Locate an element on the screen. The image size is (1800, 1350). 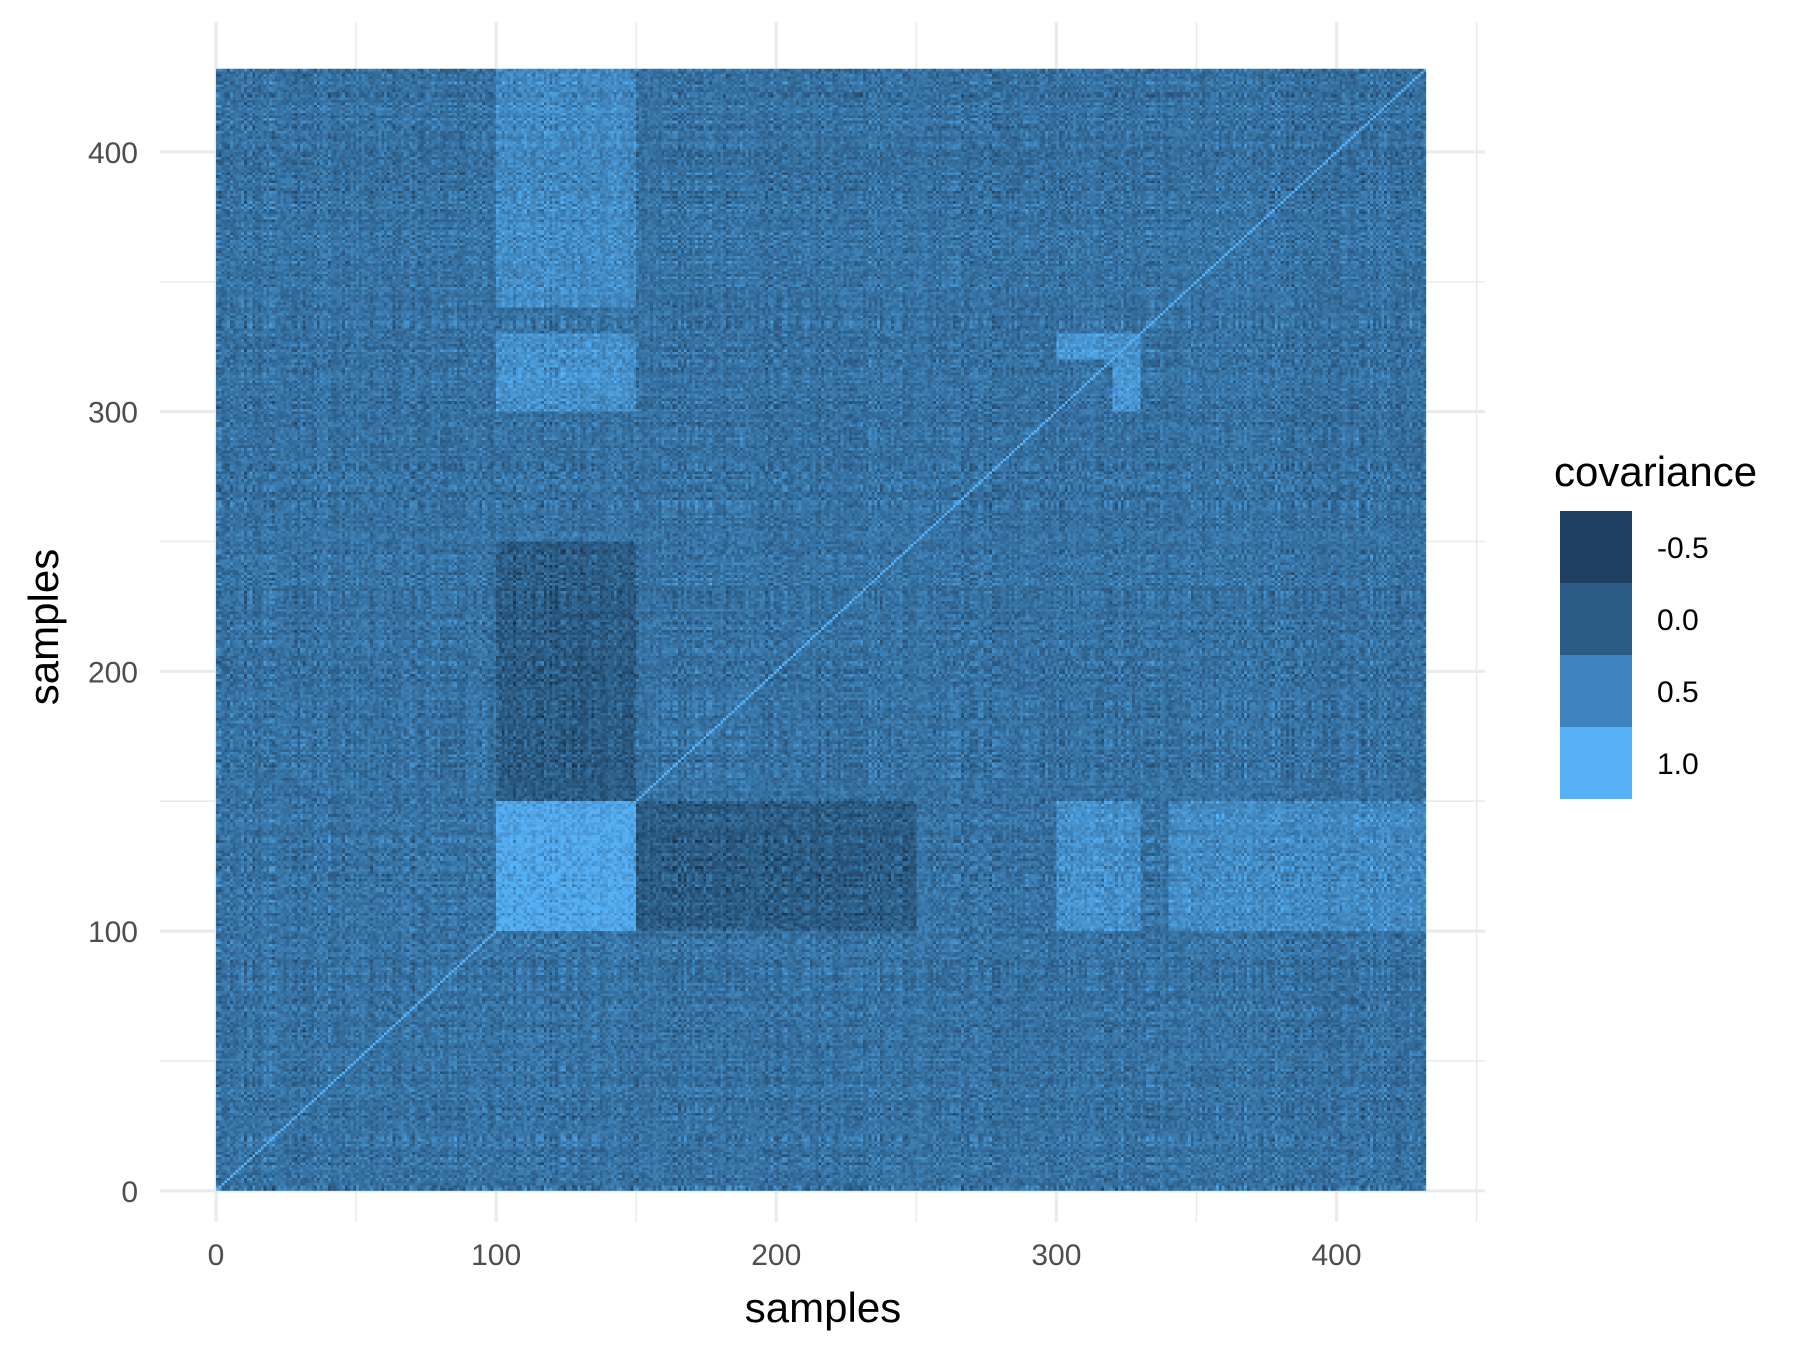
x-axis-title: samples is located at coordinates (823, 1307).